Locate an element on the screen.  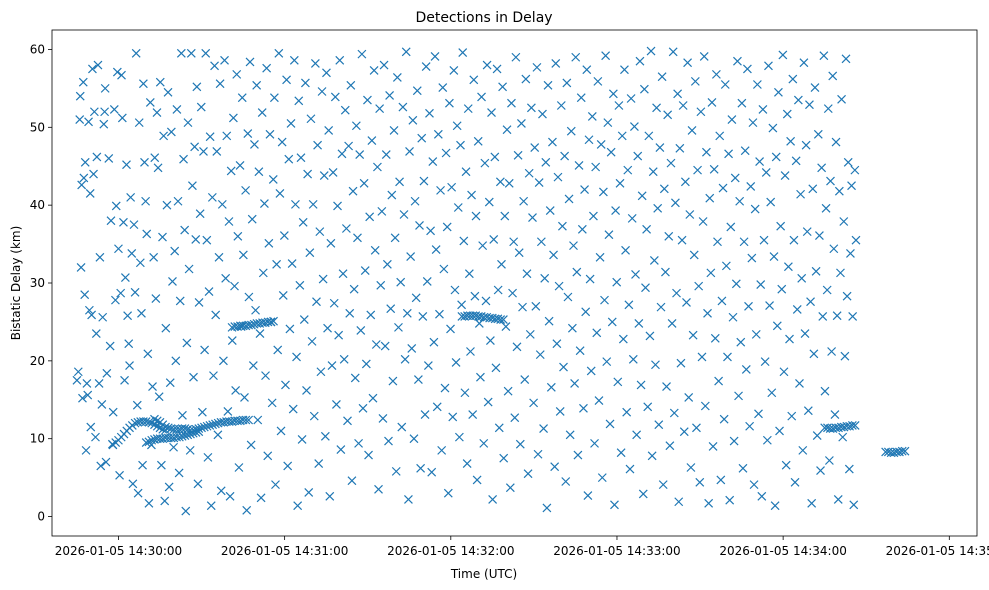
x-tick-label: 2026-01-05 14:33:00 is located at coordinates (616, 551).